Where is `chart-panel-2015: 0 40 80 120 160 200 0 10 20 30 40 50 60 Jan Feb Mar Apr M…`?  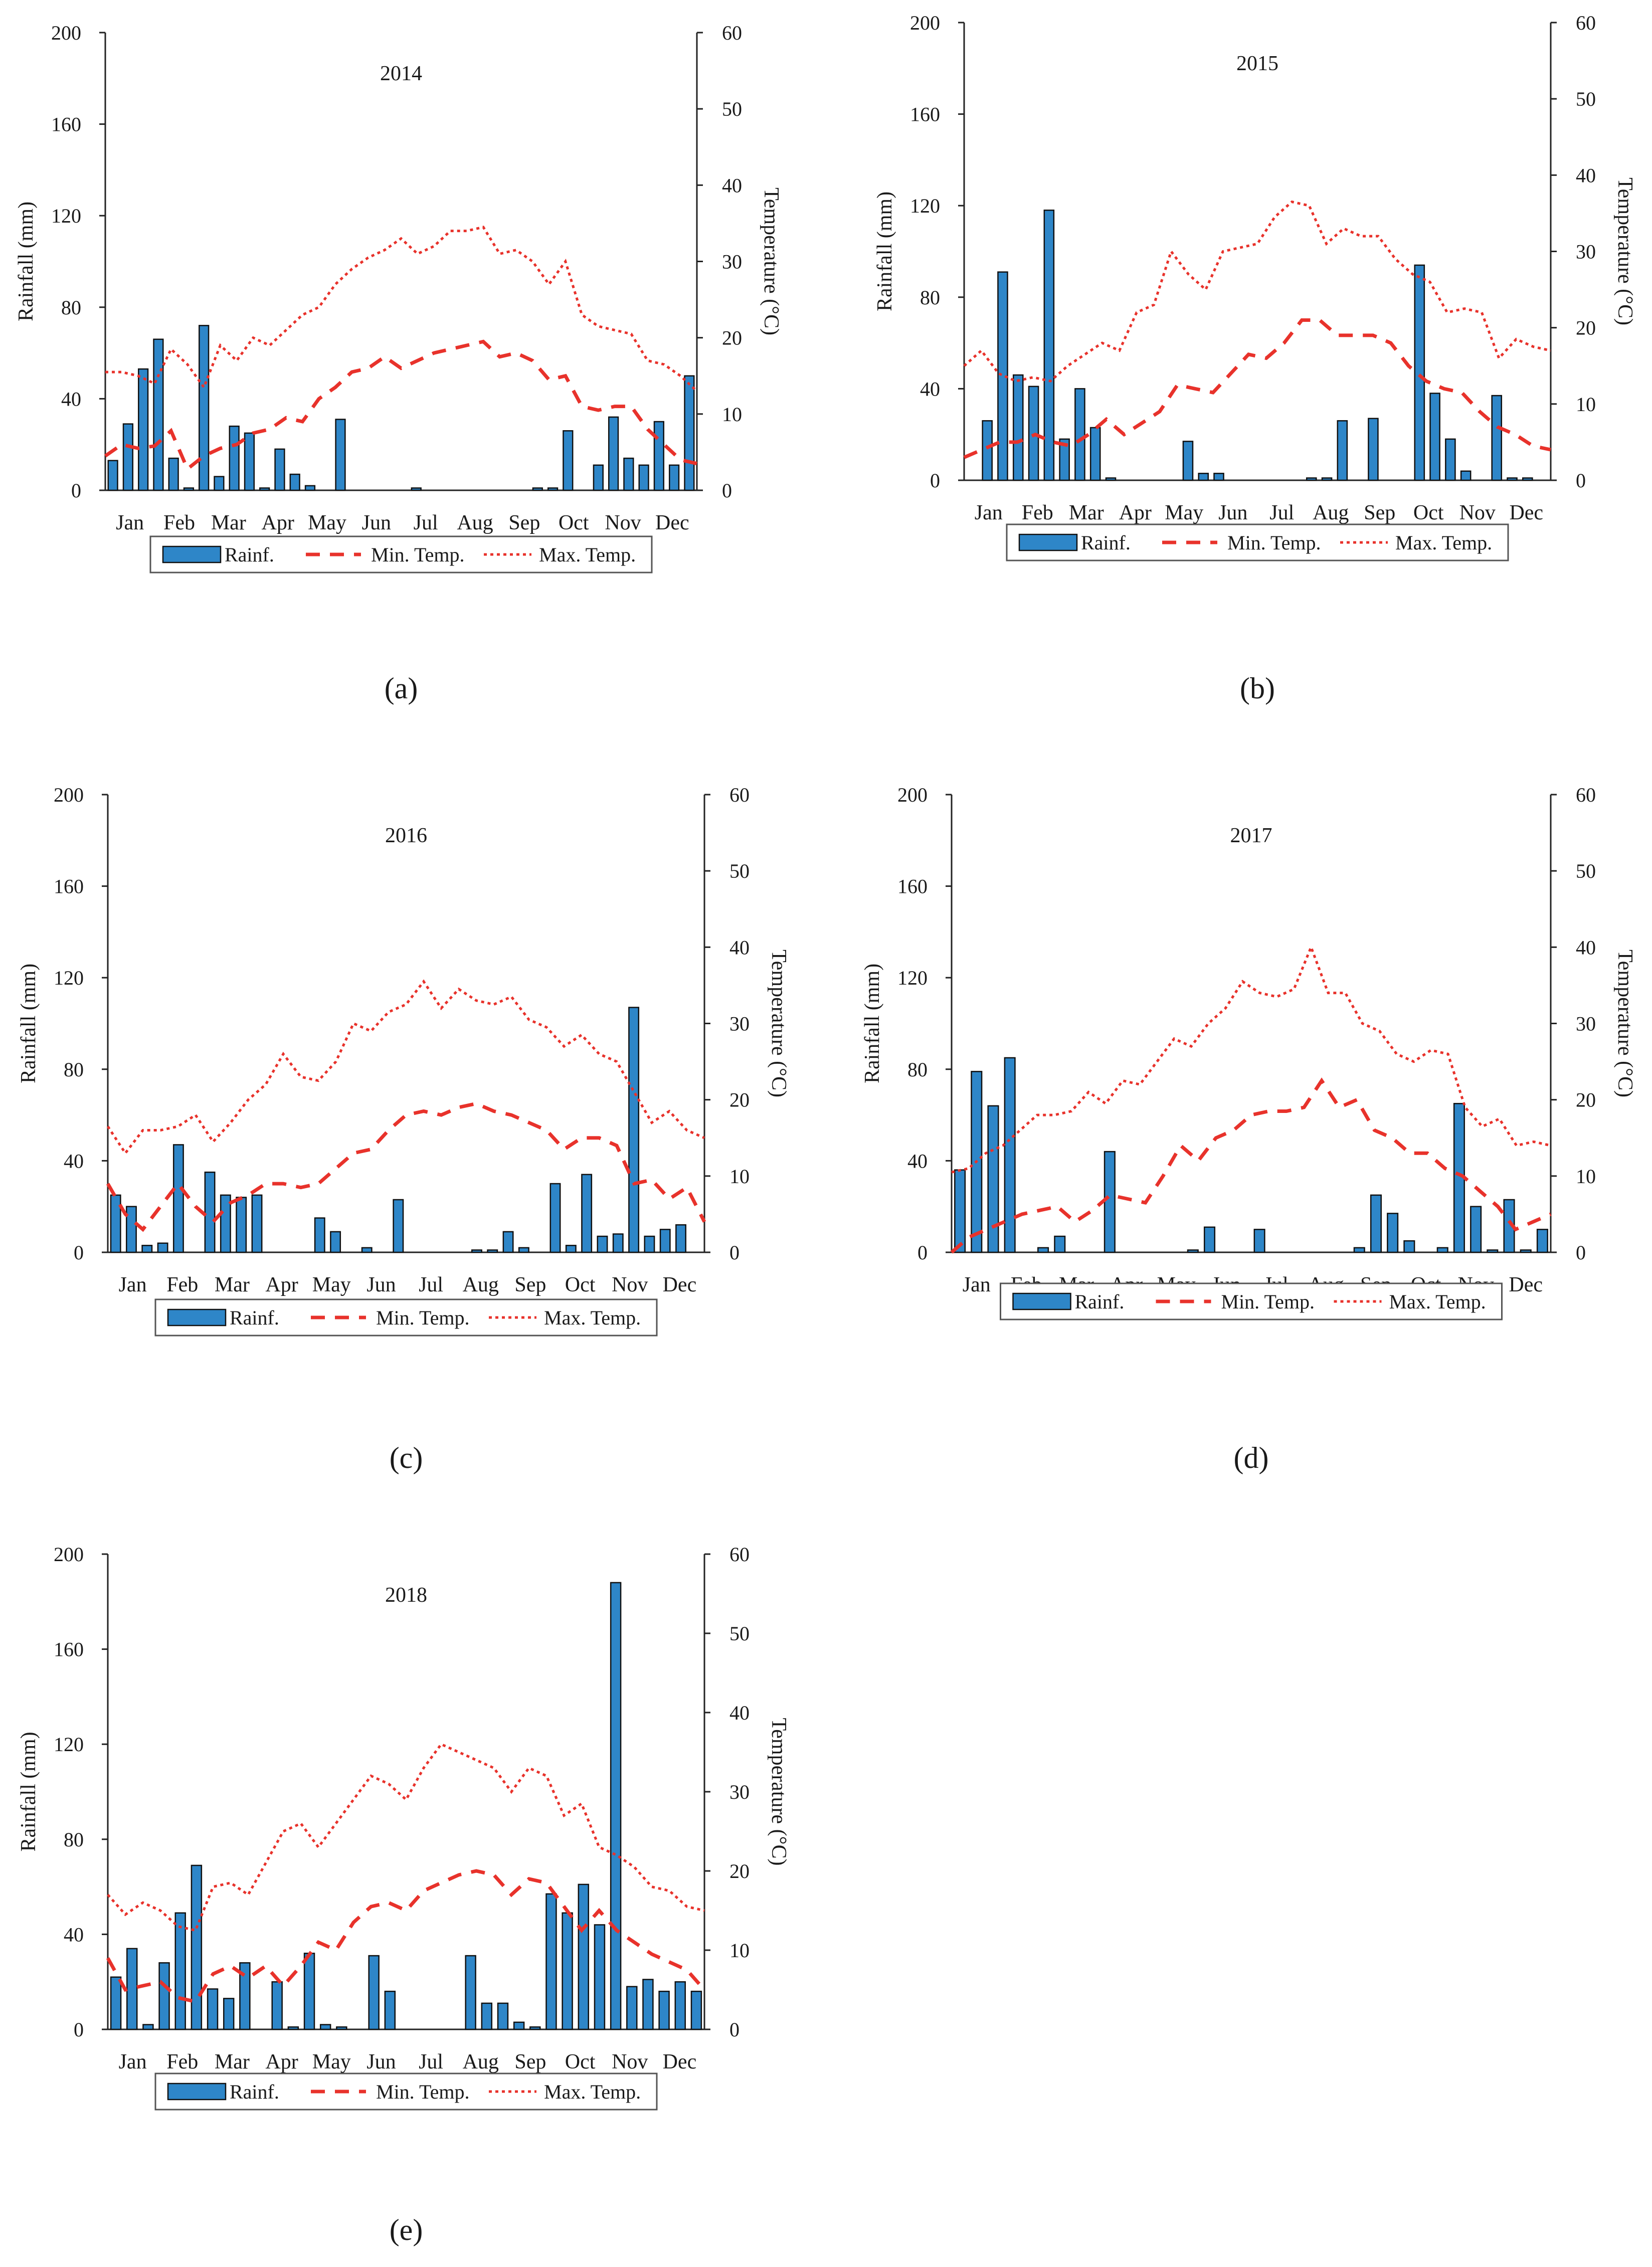
chart-panel-2015: 0 40 80 120 160 200 0 10 20 30 40 50 60 Jan Feb Mar Apr M… is located at coordinates (1254, 358).